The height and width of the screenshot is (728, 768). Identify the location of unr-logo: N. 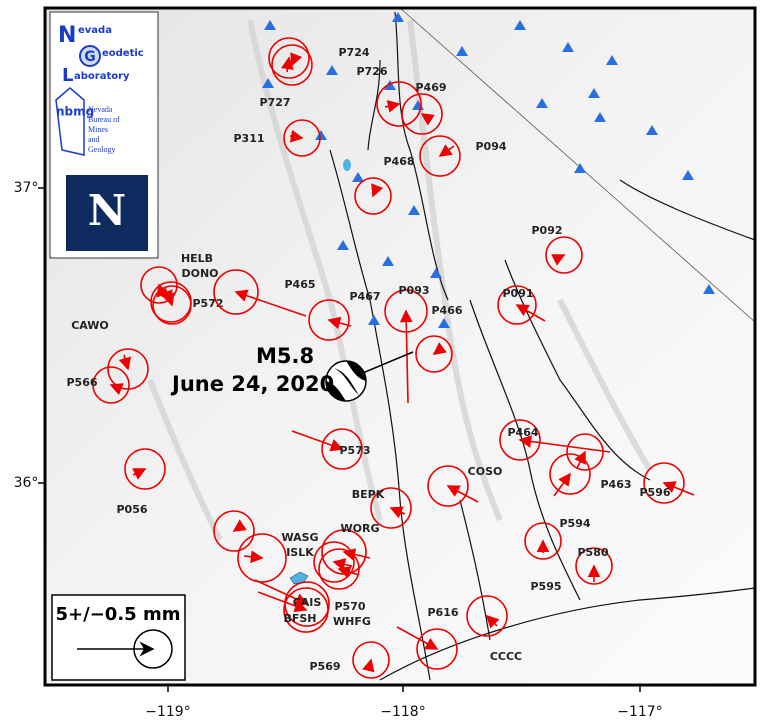
(107, 210).